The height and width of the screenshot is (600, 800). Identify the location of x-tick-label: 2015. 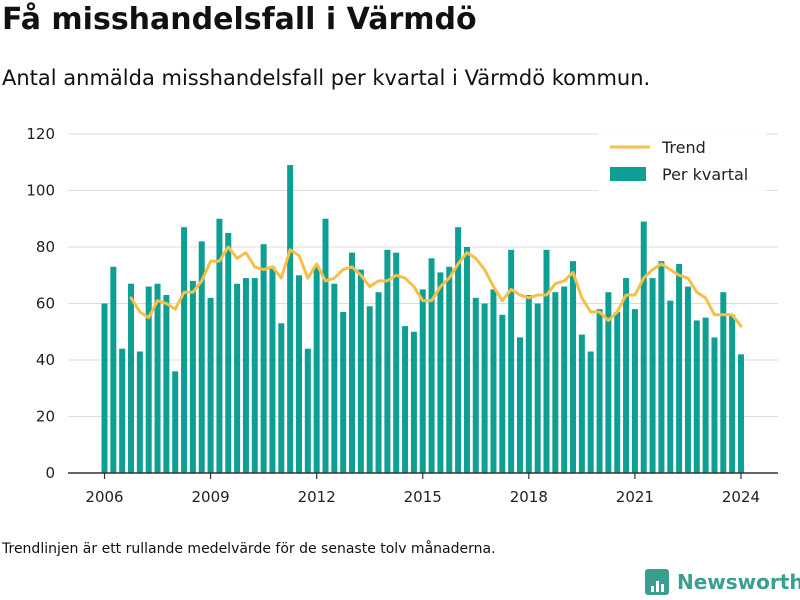
(423, 497).